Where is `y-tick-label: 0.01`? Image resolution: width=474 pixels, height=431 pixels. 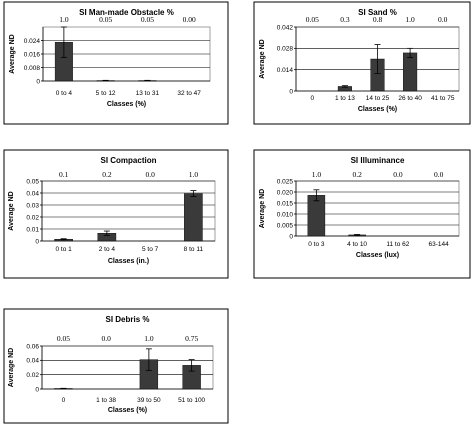 y-tick-label: 0.01 is located at coordinates (32, 229).